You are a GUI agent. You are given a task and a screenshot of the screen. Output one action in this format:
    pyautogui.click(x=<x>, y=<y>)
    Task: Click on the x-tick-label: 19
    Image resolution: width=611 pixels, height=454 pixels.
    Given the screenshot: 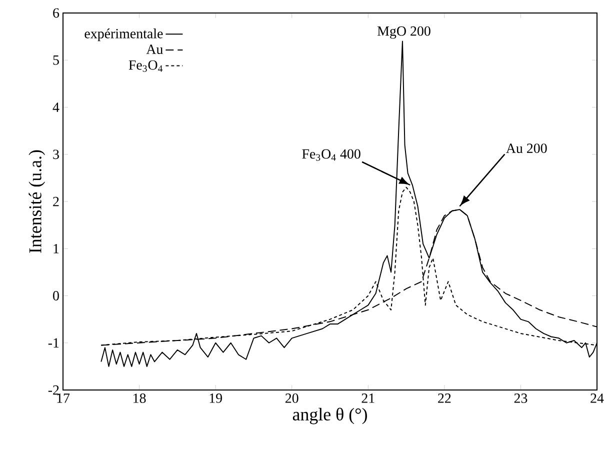 What is the action you would take?
    pyautogui.click(x=216, y=398)
    